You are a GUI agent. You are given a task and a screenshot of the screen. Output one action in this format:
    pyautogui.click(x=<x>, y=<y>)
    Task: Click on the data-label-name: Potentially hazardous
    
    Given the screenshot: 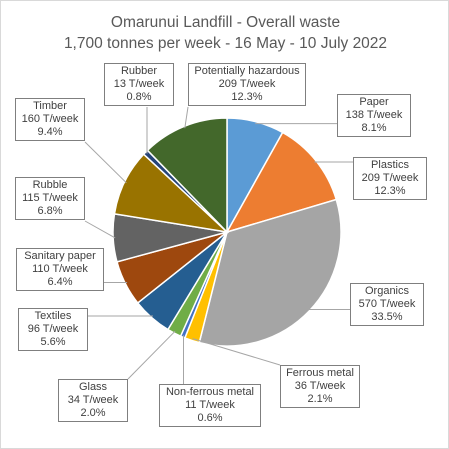 What is the action you would take?
    pyautogui.click(x=247, y=71)
    